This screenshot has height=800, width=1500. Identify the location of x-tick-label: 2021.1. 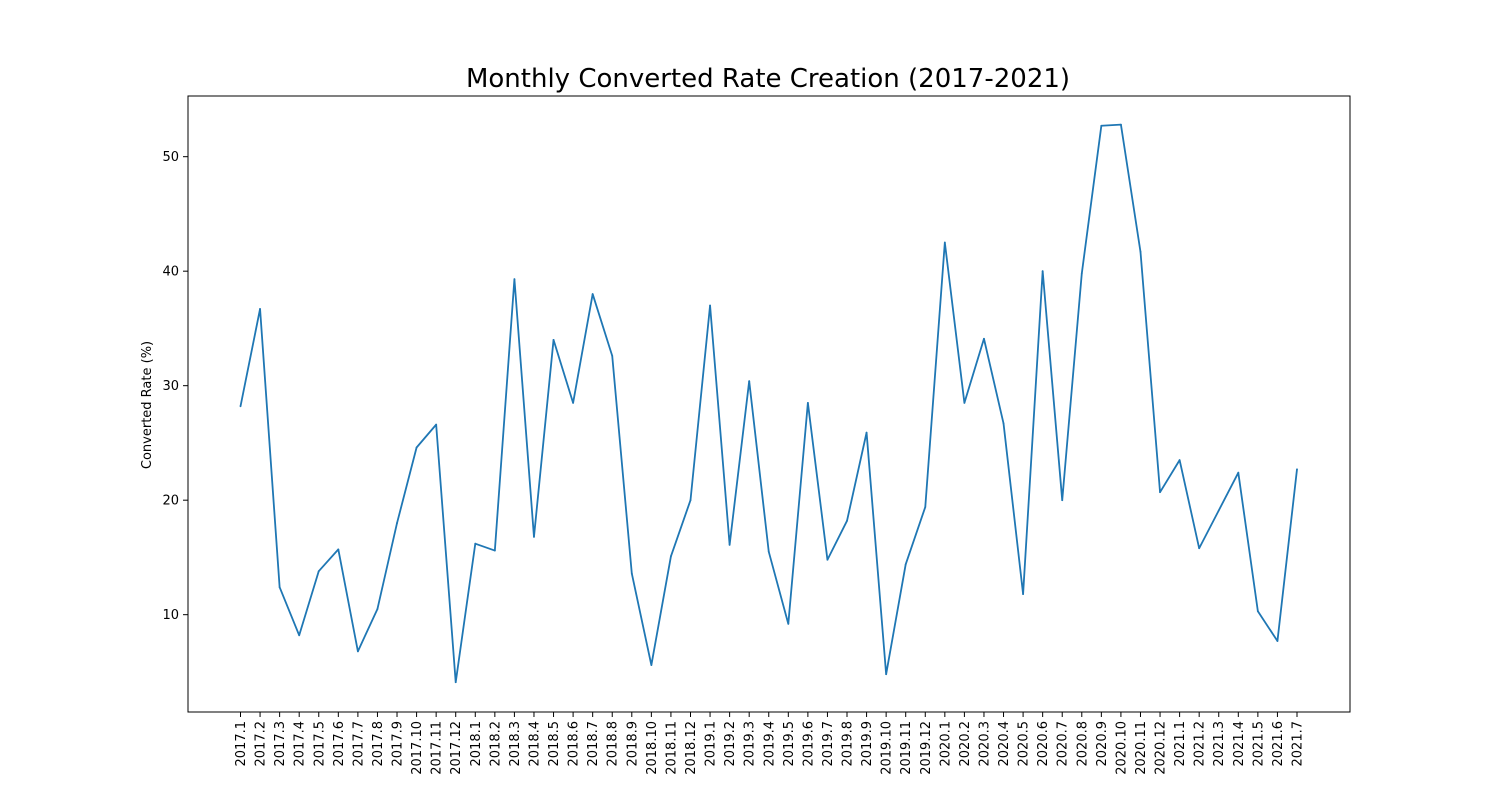
(1180, 744).